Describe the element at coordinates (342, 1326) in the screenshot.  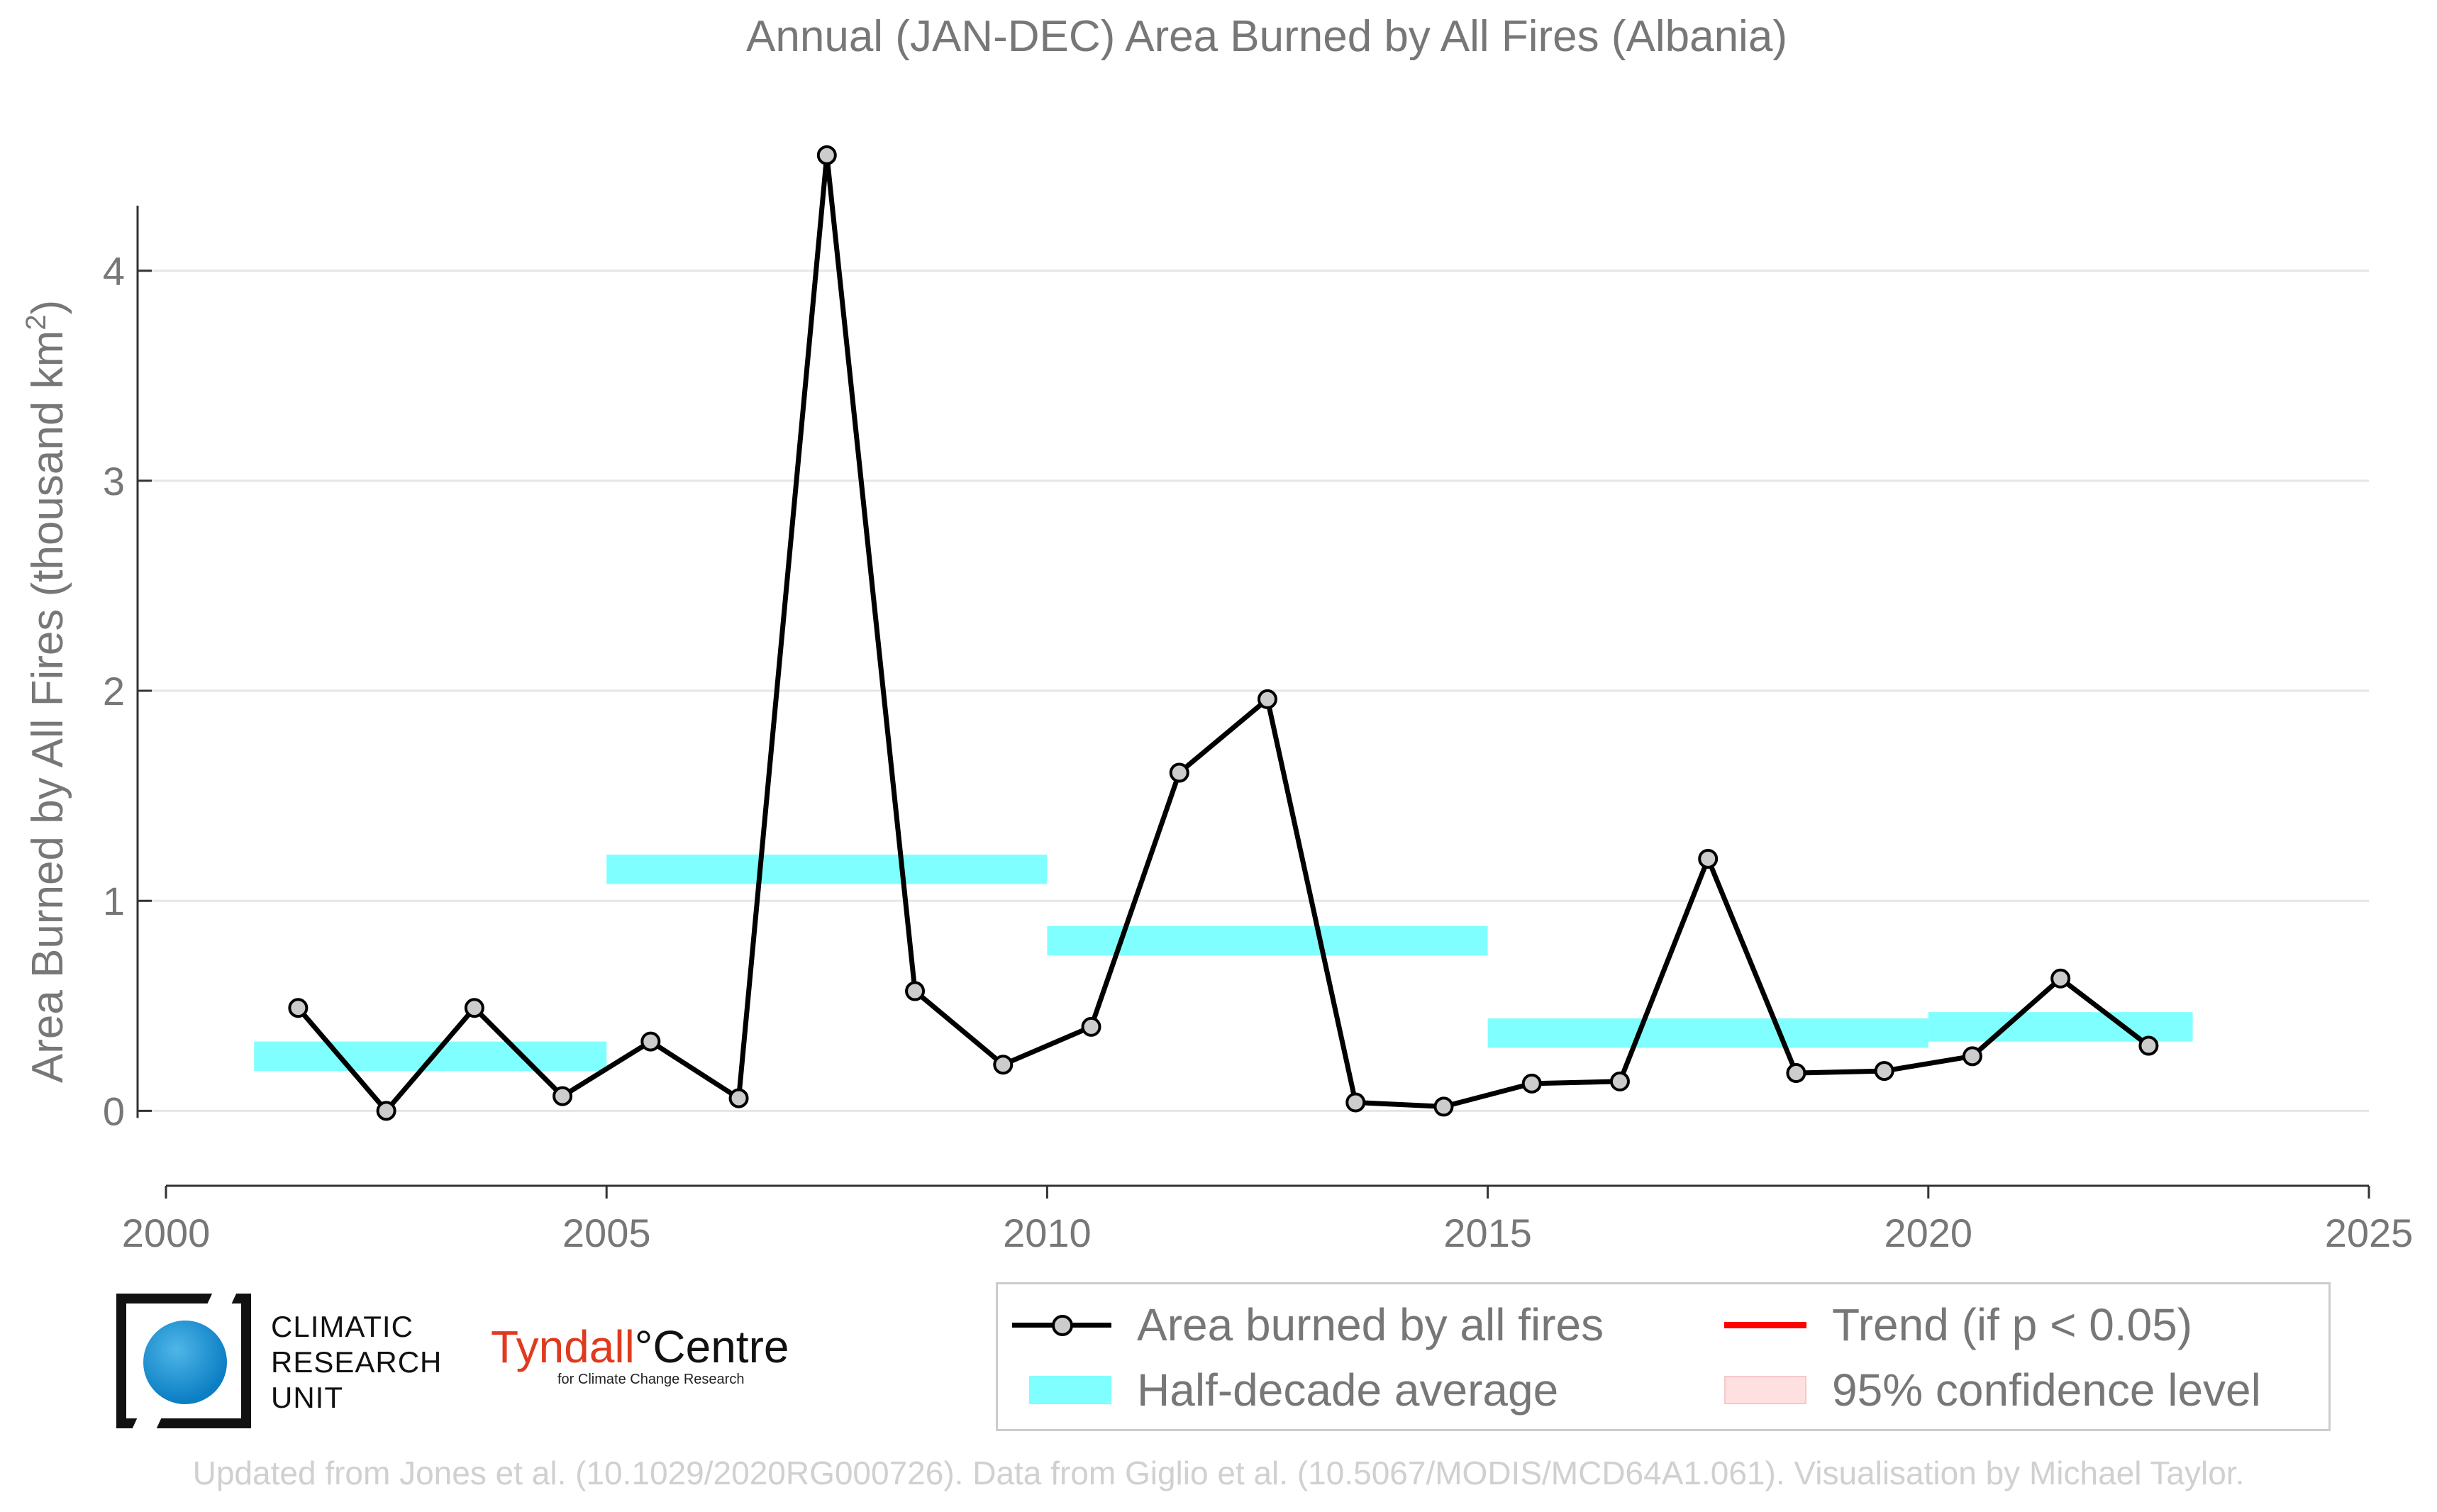
I see `cru-line-1: CLIMATIC` at that location.